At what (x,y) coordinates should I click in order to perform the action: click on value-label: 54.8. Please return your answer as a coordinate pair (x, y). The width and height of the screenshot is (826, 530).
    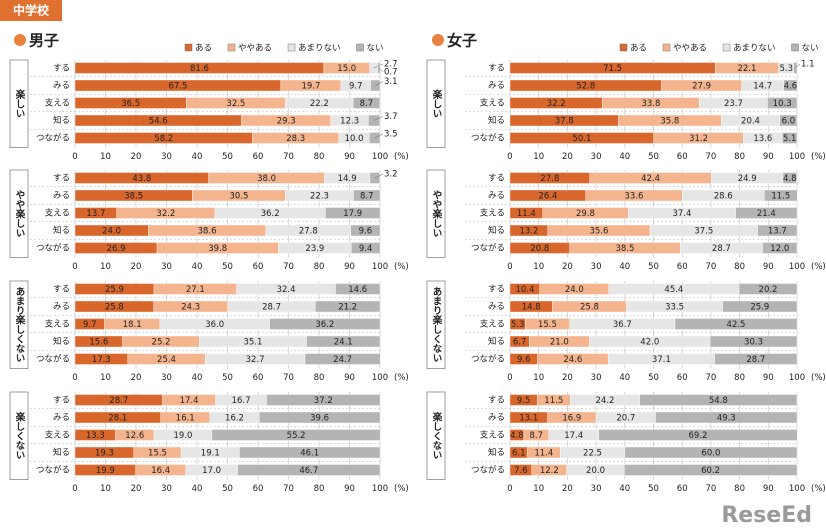
    Looking at the image, I should click on (718, 401).